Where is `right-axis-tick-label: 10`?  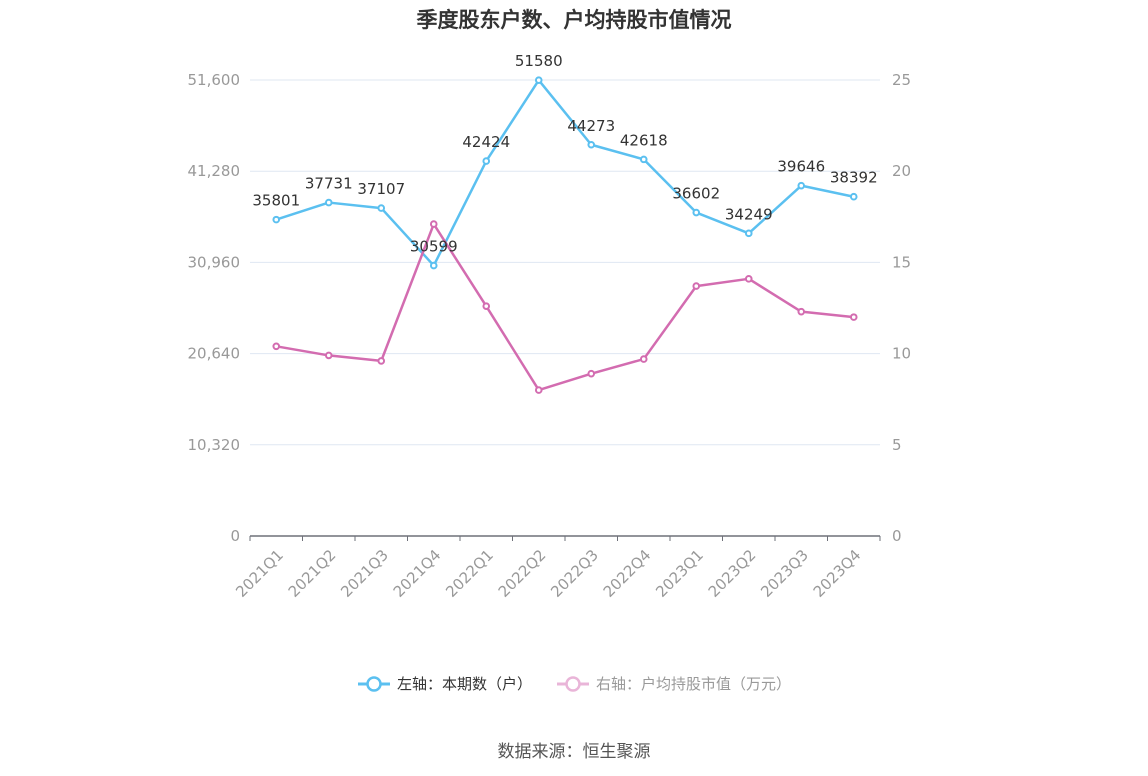 right-axis-tick-label: 10 is located at coordinates (901, 354).